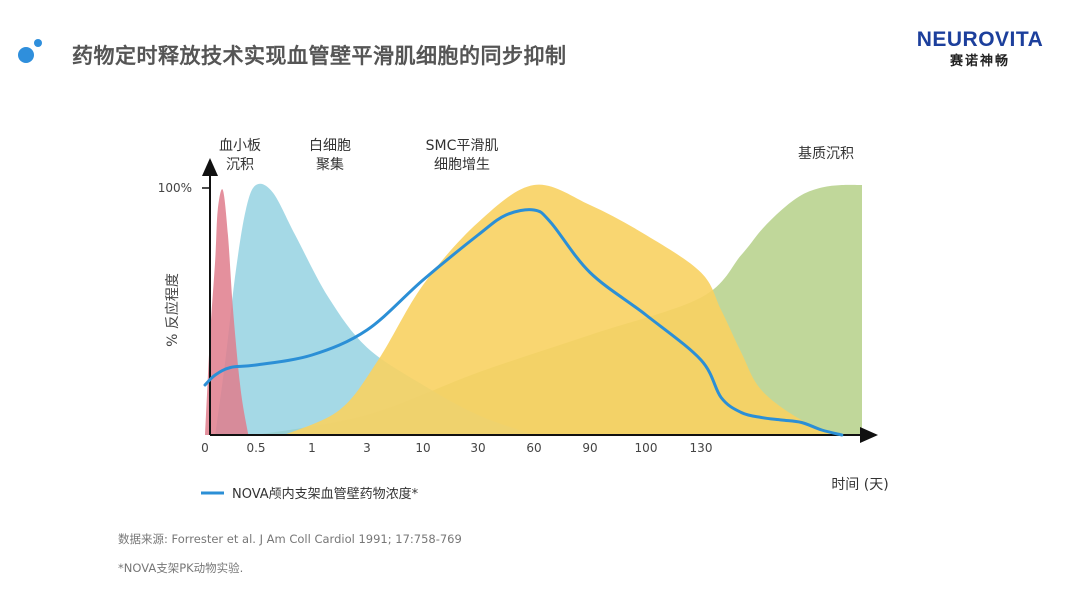 Image resolution: width=1080 pixels, height=608 pixels. I want to click on logo-text-en: NEUROVITA, so click(980, 39).